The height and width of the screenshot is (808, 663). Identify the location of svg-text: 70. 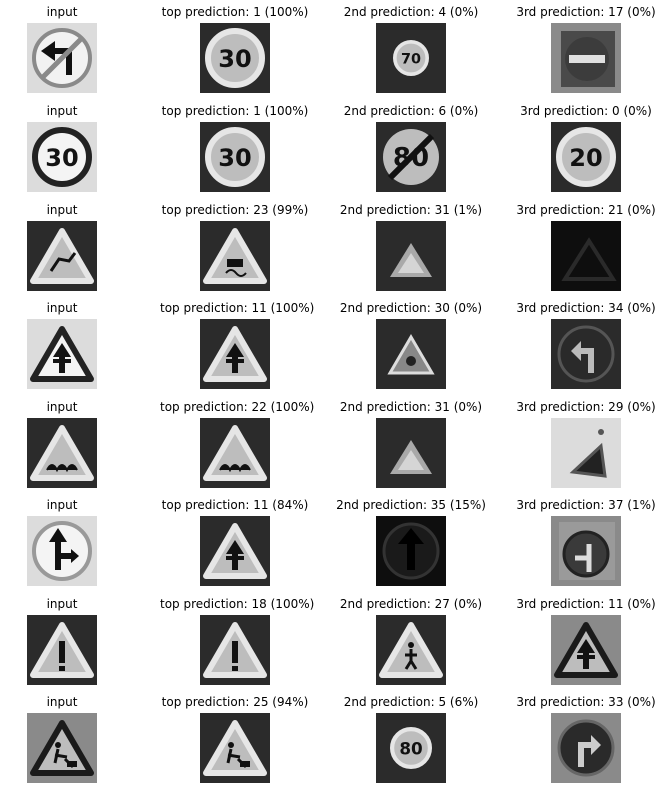
(411, 59).